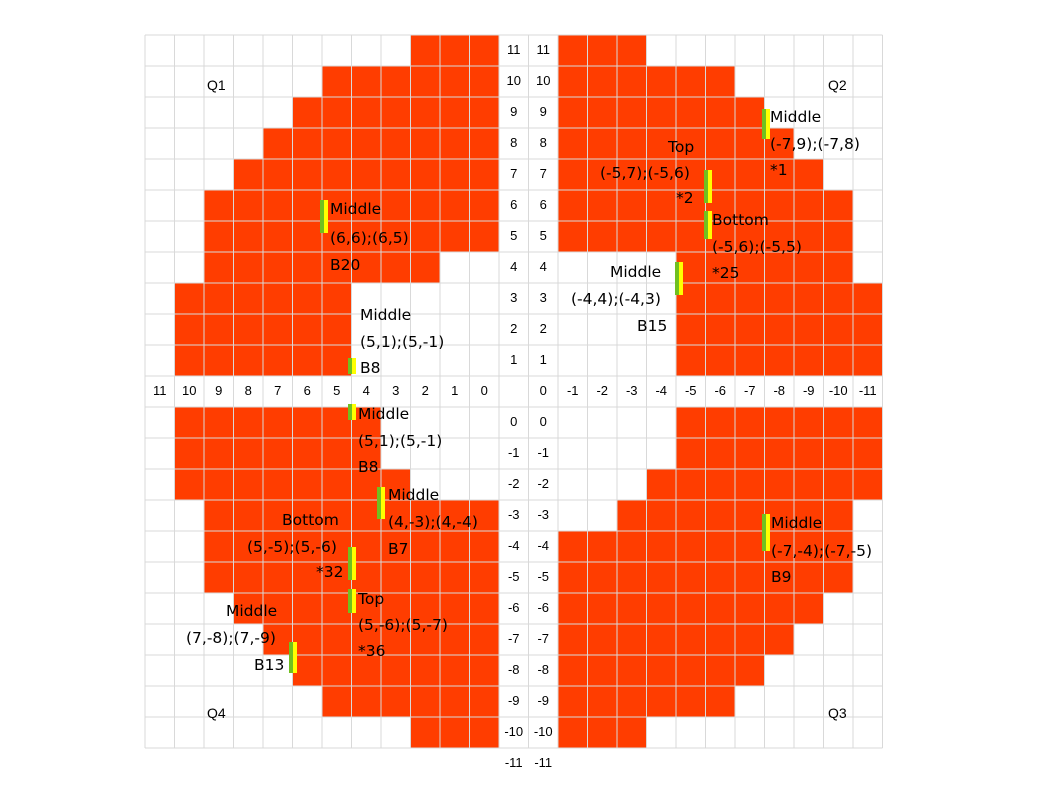  I want to click on annotation-b15-title: Middle, so click(635, 272).